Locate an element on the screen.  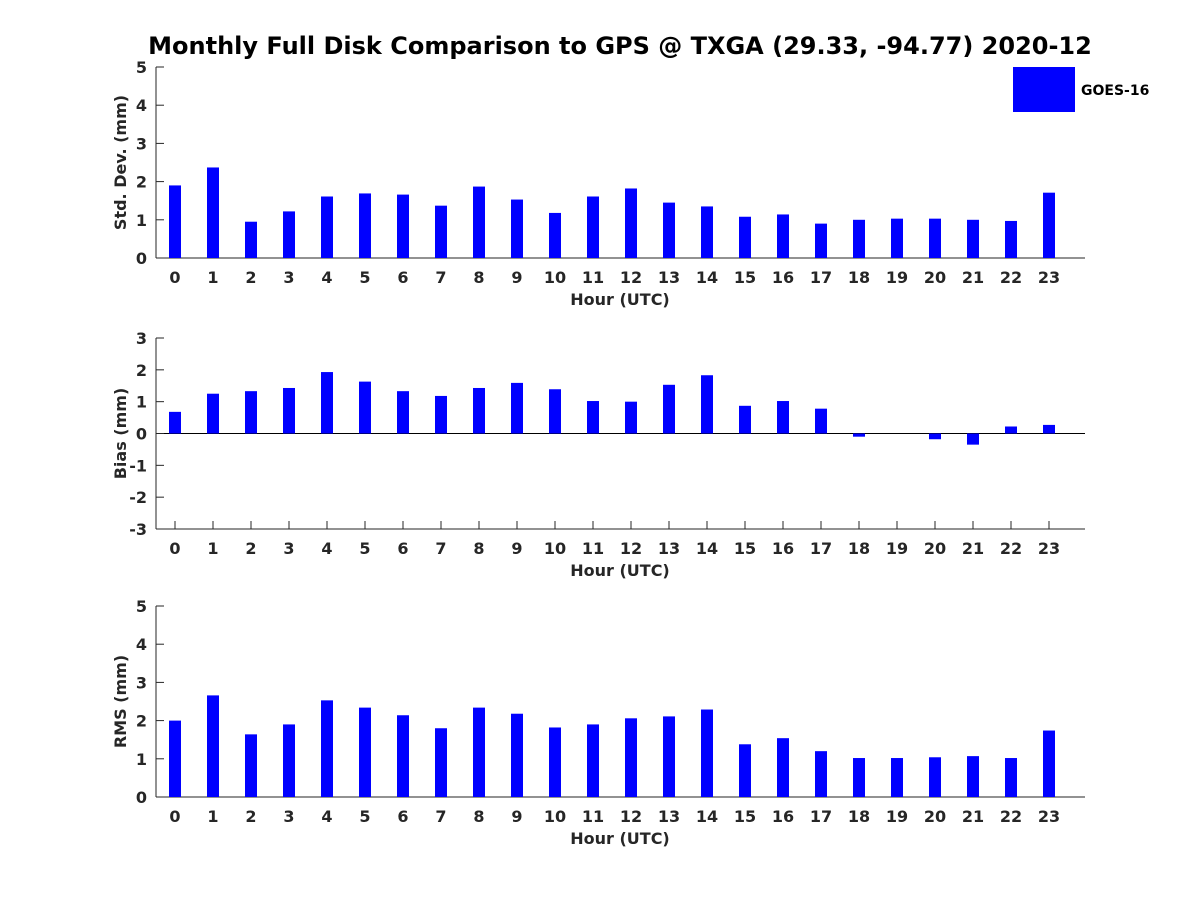
std-dev-x-tick-label: 22 is located at coordinates (1011, 277).